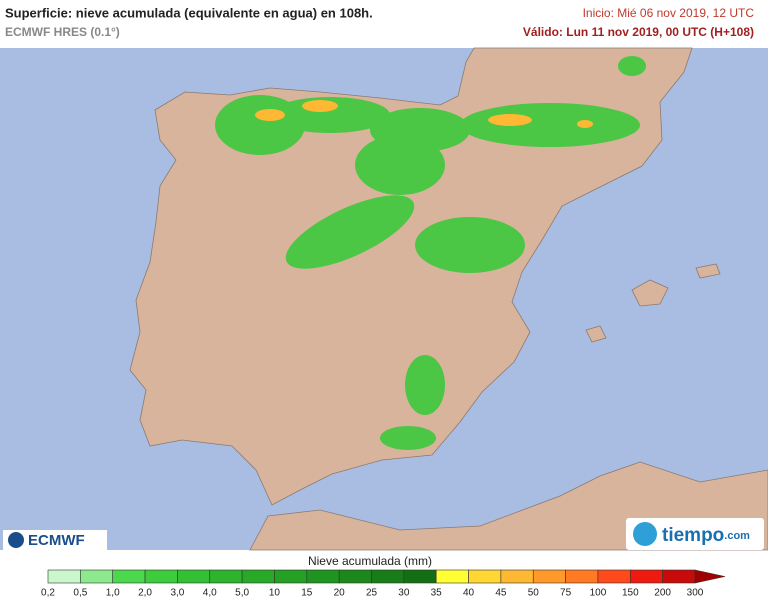  Describe the element at coordinates (710, 576) in the screenshot. I see `color-arrow` at that location.